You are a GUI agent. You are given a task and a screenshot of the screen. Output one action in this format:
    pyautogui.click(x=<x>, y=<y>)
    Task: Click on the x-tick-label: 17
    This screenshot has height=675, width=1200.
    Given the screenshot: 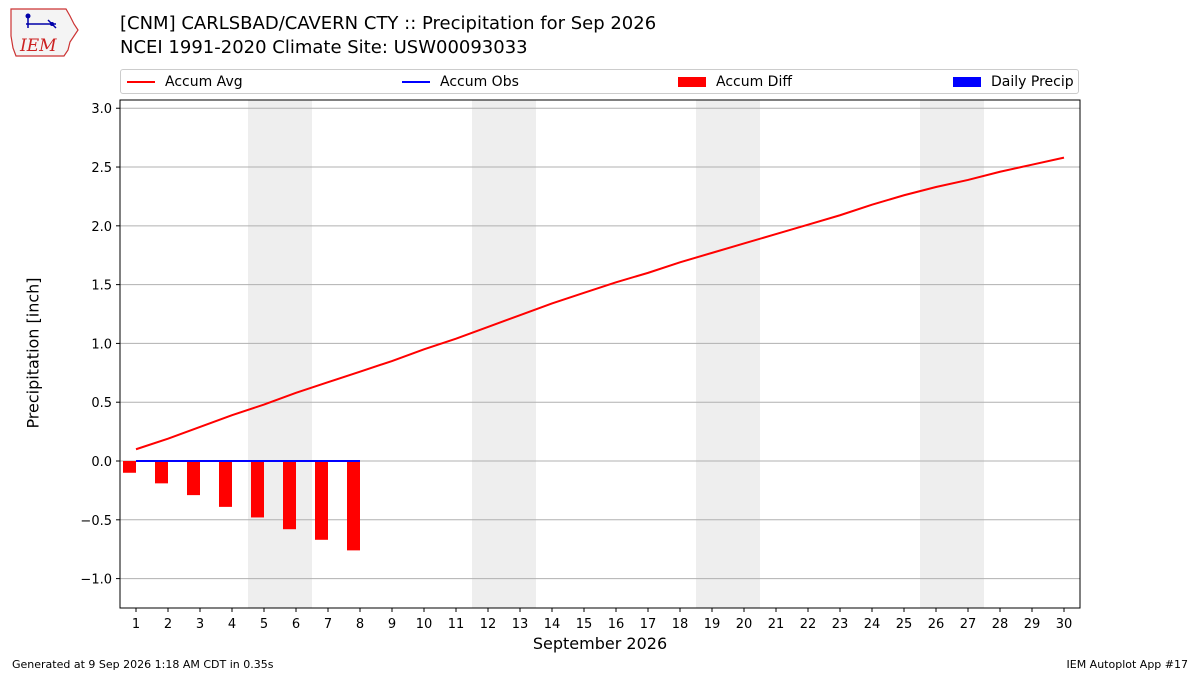 What is the action you would take?
    pyautogui.click(x=648, y=624)
    